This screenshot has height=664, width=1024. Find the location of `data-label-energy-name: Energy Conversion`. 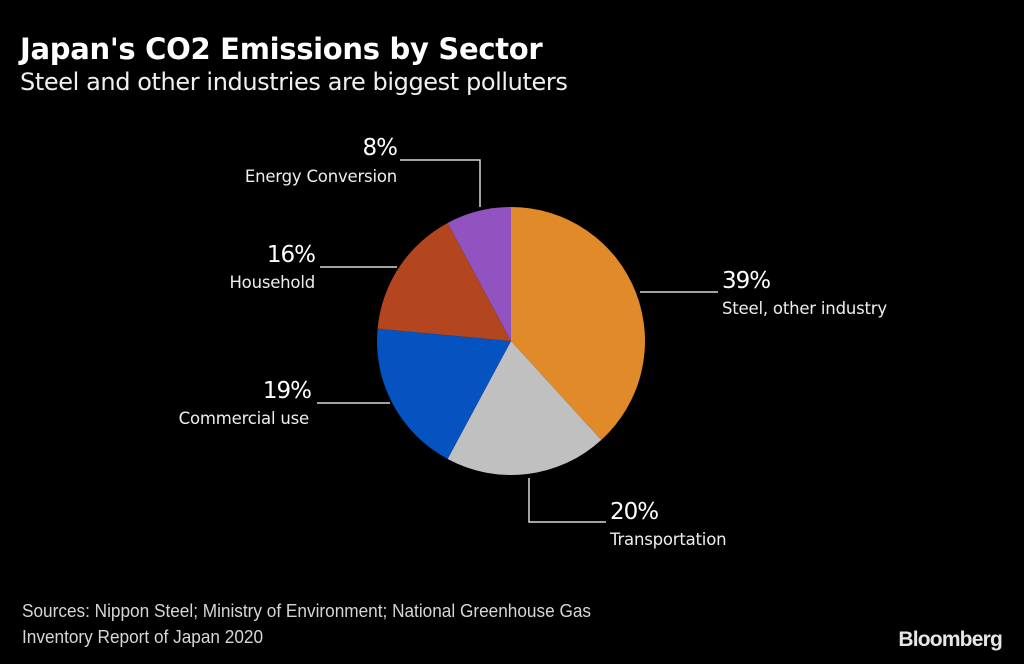

data-label-energy-name: Energy Conversion is located at coordinates (321, 176).